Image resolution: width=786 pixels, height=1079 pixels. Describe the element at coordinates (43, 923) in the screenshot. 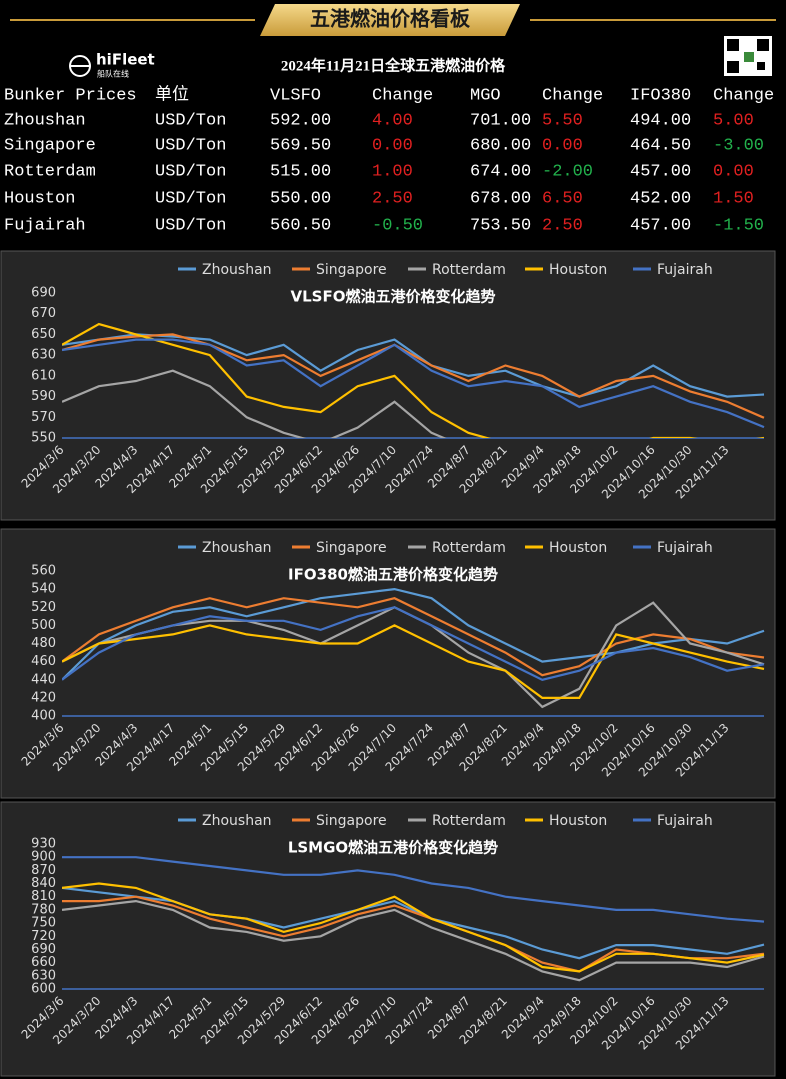

I see `y-tick-label: 750` at that location.